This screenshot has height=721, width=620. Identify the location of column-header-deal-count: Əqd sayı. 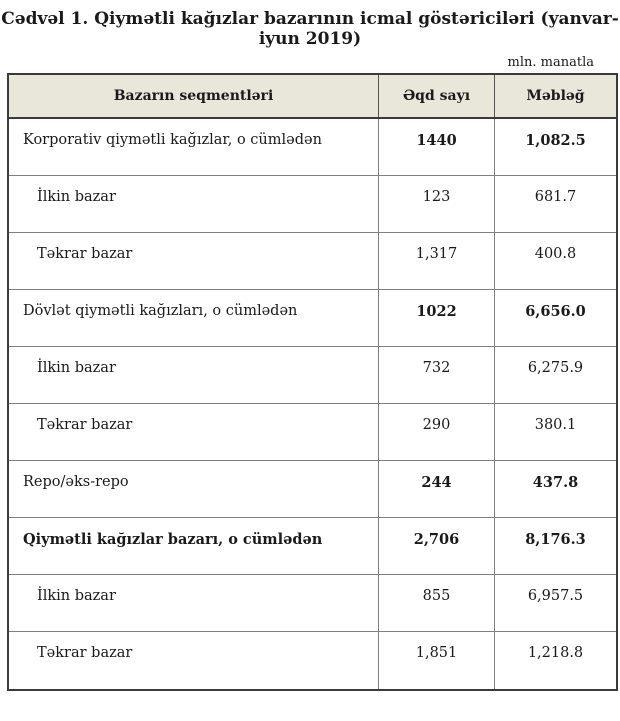
(437, 96).